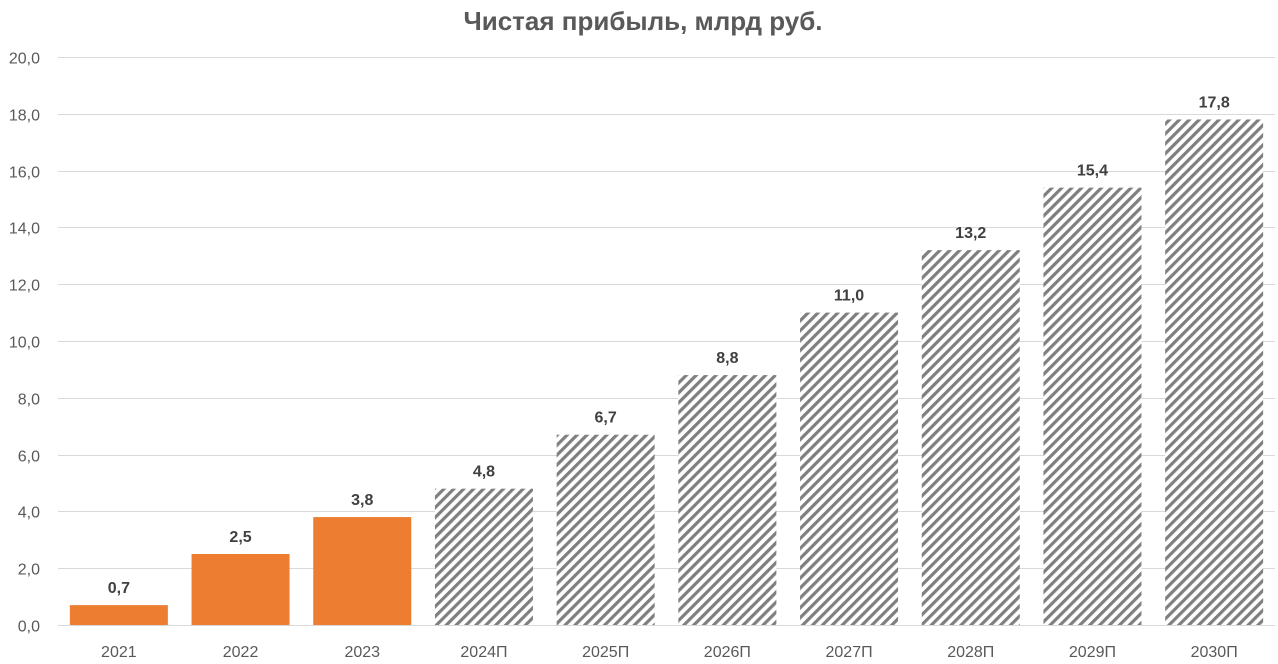 This screenshot has height=664, width=1278. I want to click on y-tick-label: 8,0, so click(29, 400).